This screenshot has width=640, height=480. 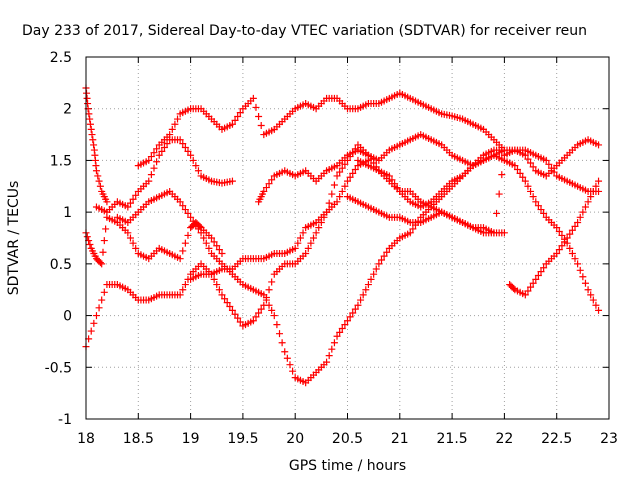 I want to click on x-axis-label: GPS time / hours, so click(x=347, y=466).